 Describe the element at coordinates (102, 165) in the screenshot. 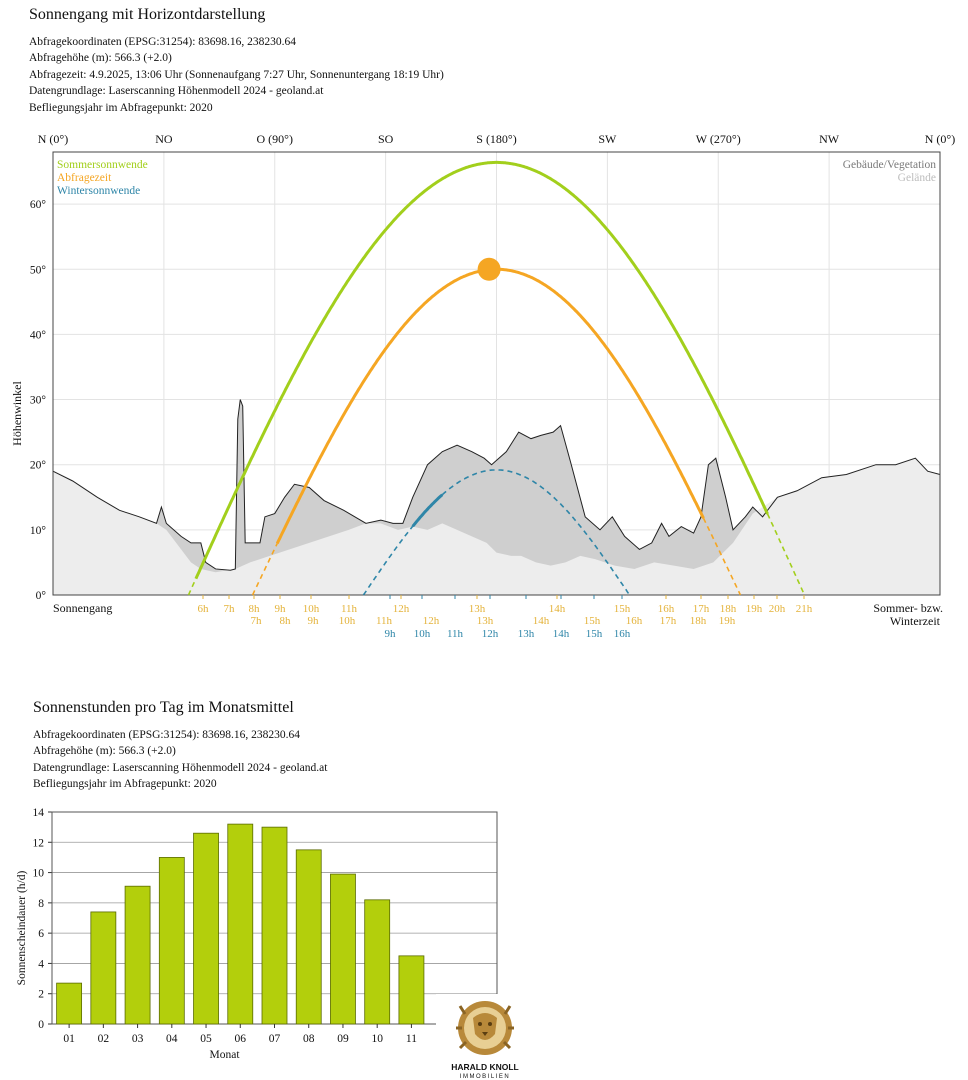

I see `legend-item: Sommersonnwende` at that location.